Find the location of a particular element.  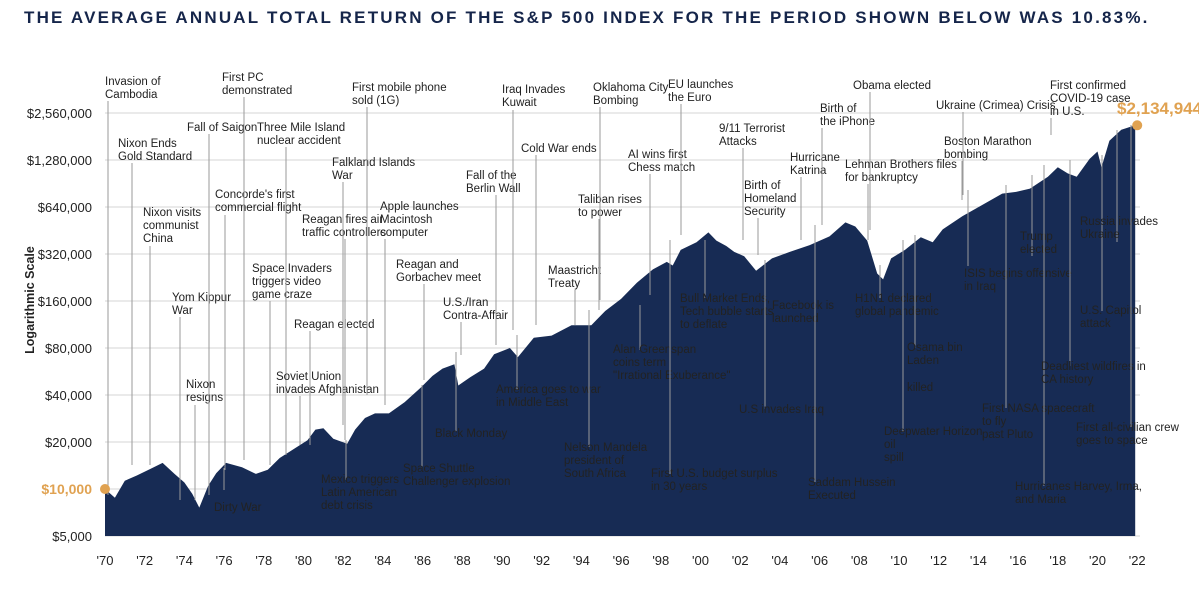

x-tick-label: '14 is located at coordinates (978, 560).